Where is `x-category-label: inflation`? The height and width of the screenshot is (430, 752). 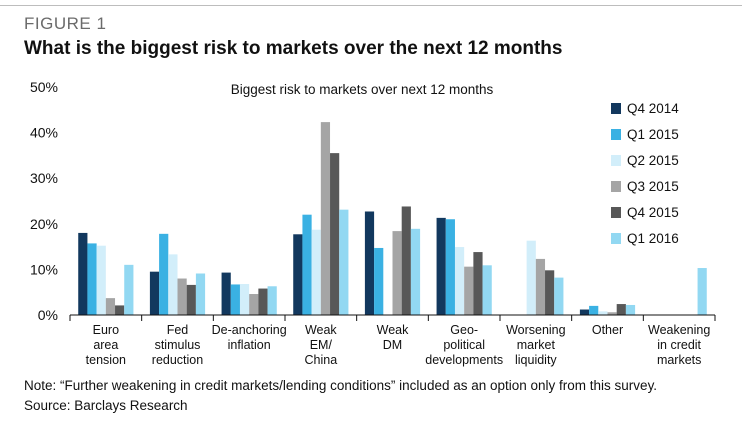 x-category-label: inflation is located at coordinates (249, 345).